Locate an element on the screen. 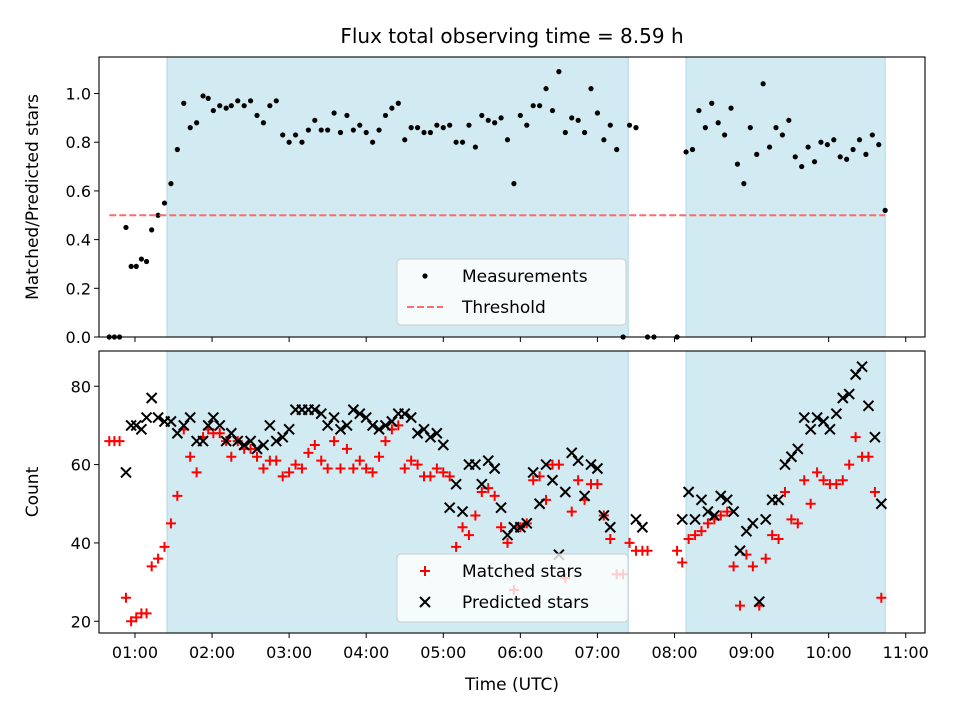  x-tick-label: 03:00 is located at coordinates (289, 652).